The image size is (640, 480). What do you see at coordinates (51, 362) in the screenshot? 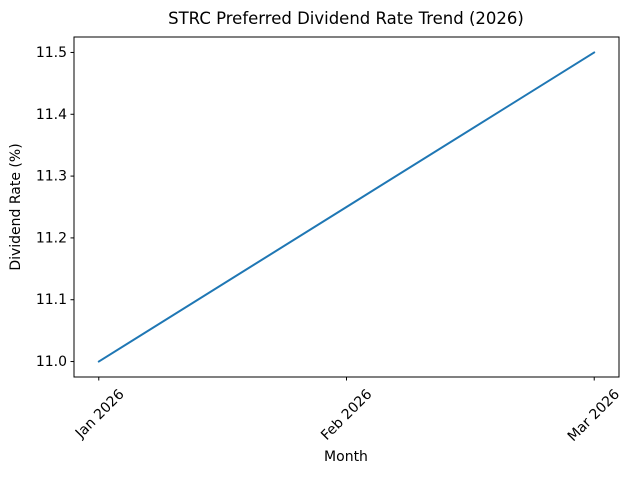
I see `y-axis-tick-label: 11.0` at bounding box center [51, 362].